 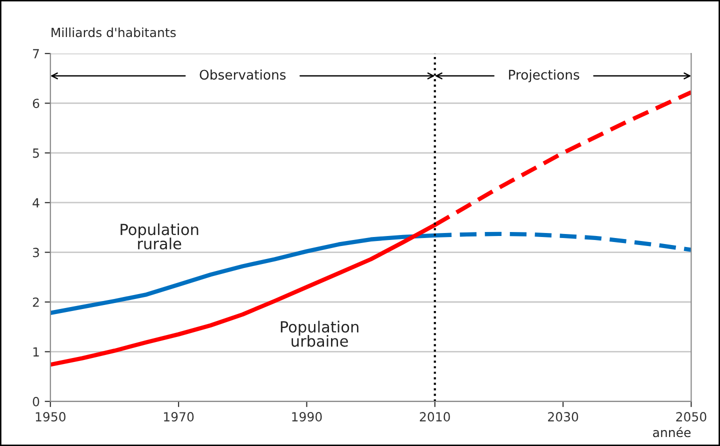 What do you see at coordinates (36, 103) in the screenshot?
I see `y-tick-label: 6` at bounding box center [36, 103].